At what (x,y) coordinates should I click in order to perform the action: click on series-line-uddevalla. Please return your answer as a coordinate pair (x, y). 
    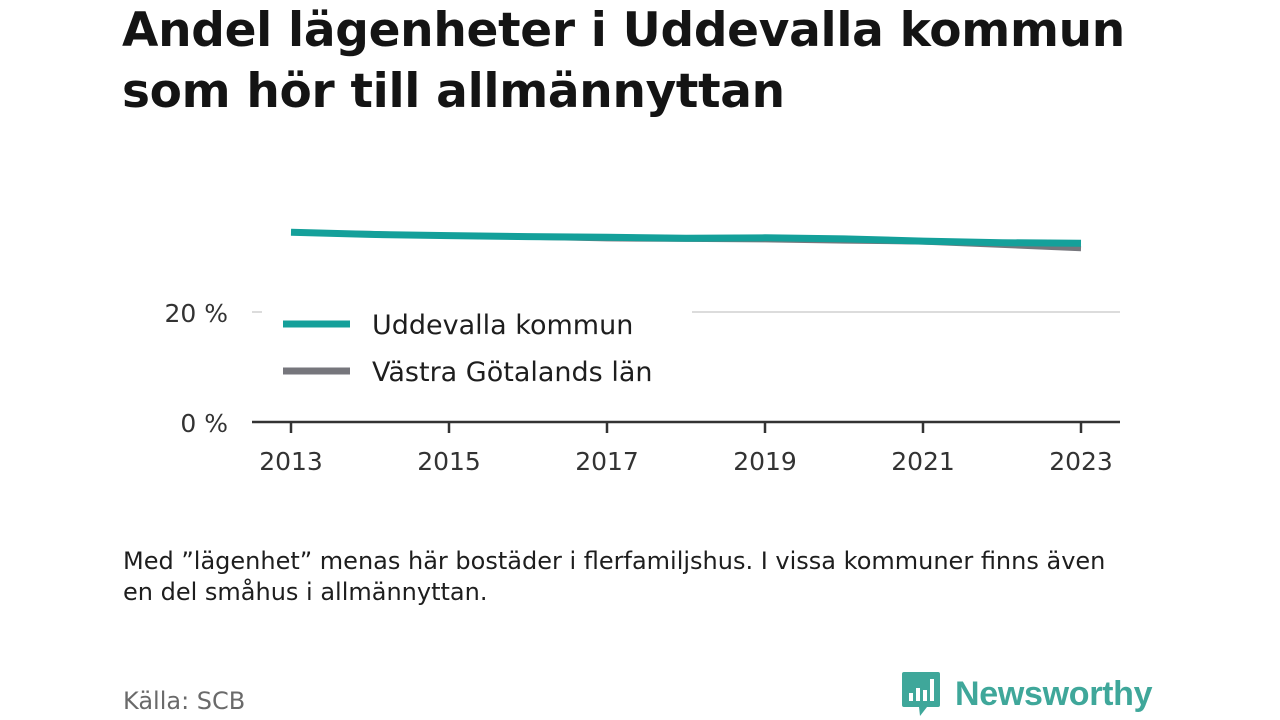
    Looking at the image, I should click on (686, 237).